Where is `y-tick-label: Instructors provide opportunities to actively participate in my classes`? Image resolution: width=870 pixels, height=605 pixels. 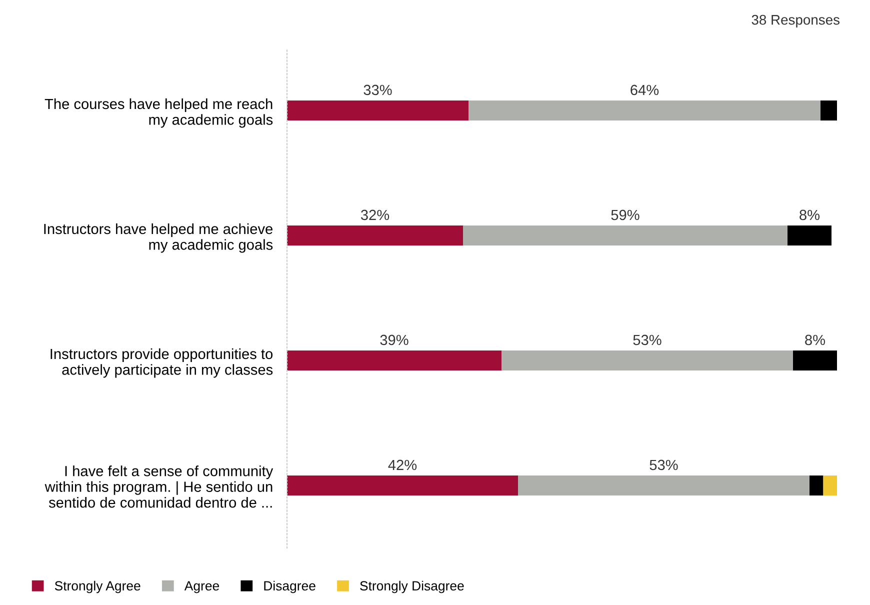
y-tick-label: Instructors provide opportunities to actively participate in my classes is located at coordinates (161, 363).